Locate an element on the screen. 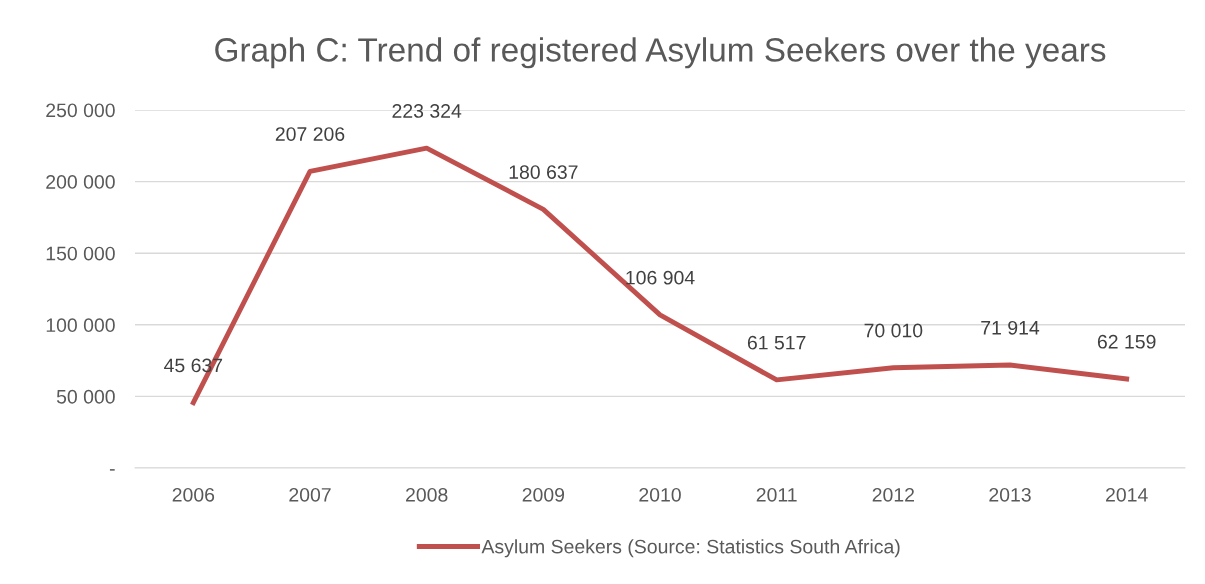 The height and width of the screenshot is (584, 1205). data-label: 106 904 is located at coordinates (660, 277).